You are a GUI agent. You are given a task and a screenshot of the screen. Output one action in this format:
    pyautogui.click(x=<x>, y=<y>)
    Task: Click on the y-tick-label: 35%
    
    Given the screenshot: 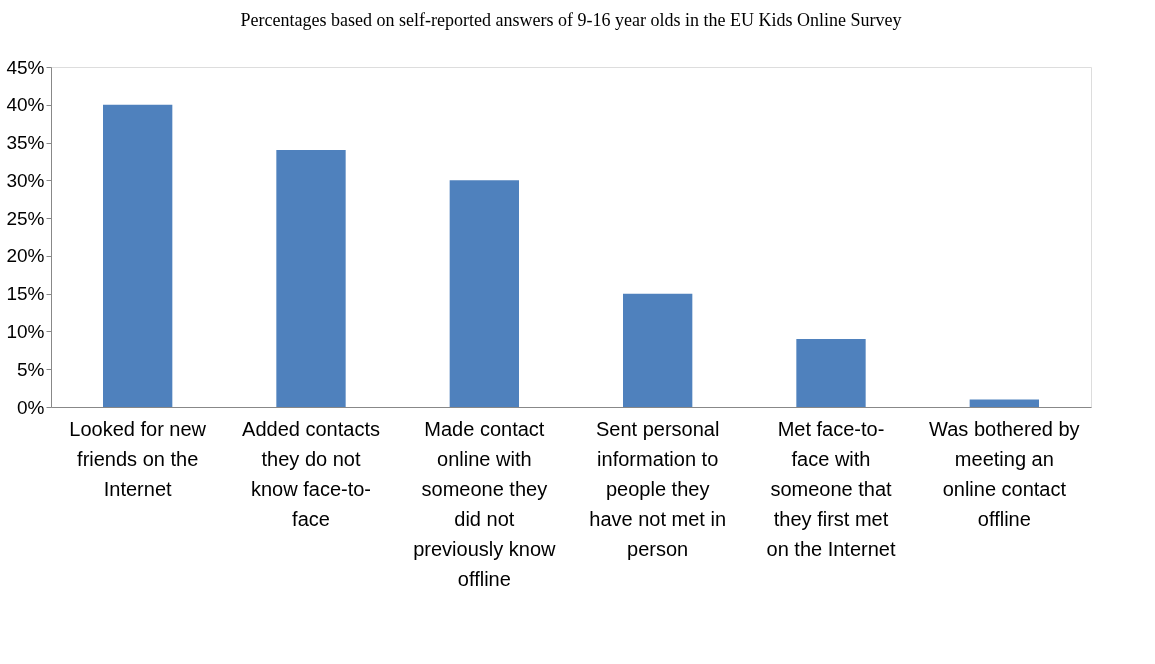 What is the action you would take?
    pyautogui.click(x=25, y=143)
    